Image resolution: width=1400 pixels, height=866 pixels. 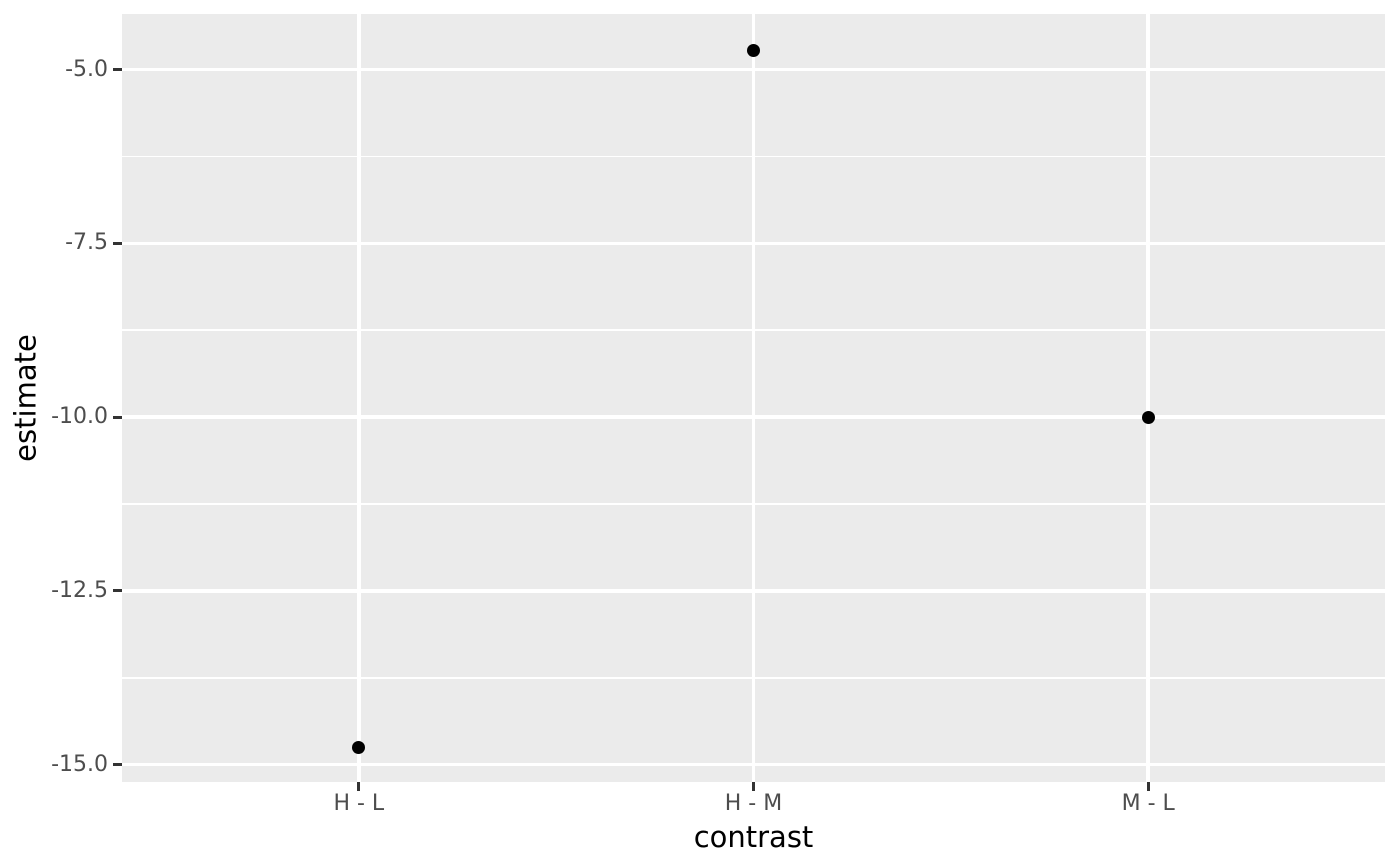 What do you see at coordinates (753, 803) in the screenshot?
I see `x-tick-label: H - M` at bounding box center [753, 803].